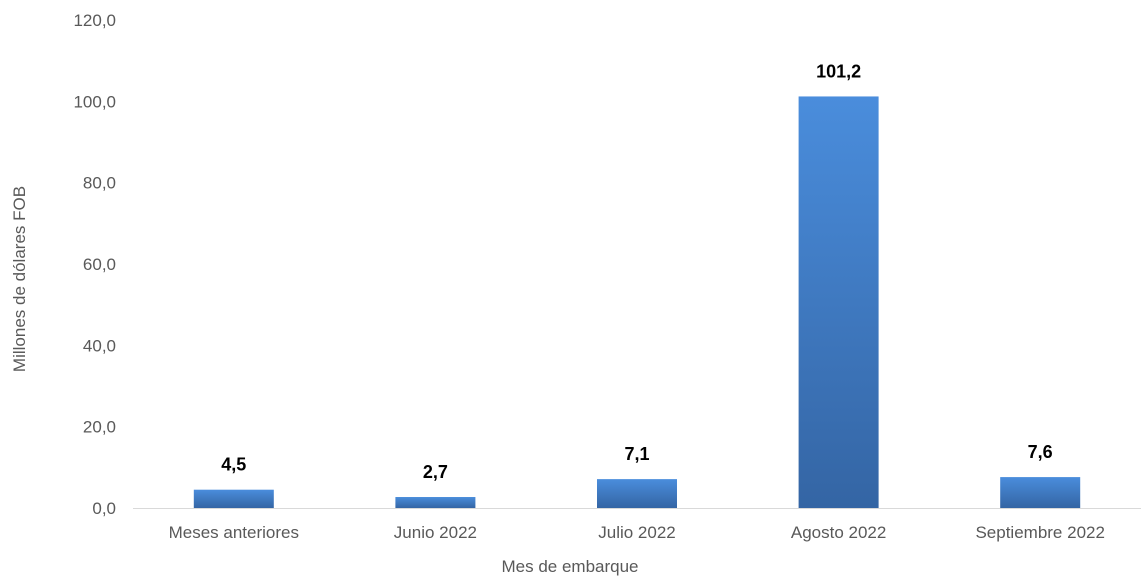 This screenshot has height=577, width=1141. What do you see at coordinates (435, 472) in the screenshot?
I see `bar-value-label: 2,7` at bounding box center [435, 472].